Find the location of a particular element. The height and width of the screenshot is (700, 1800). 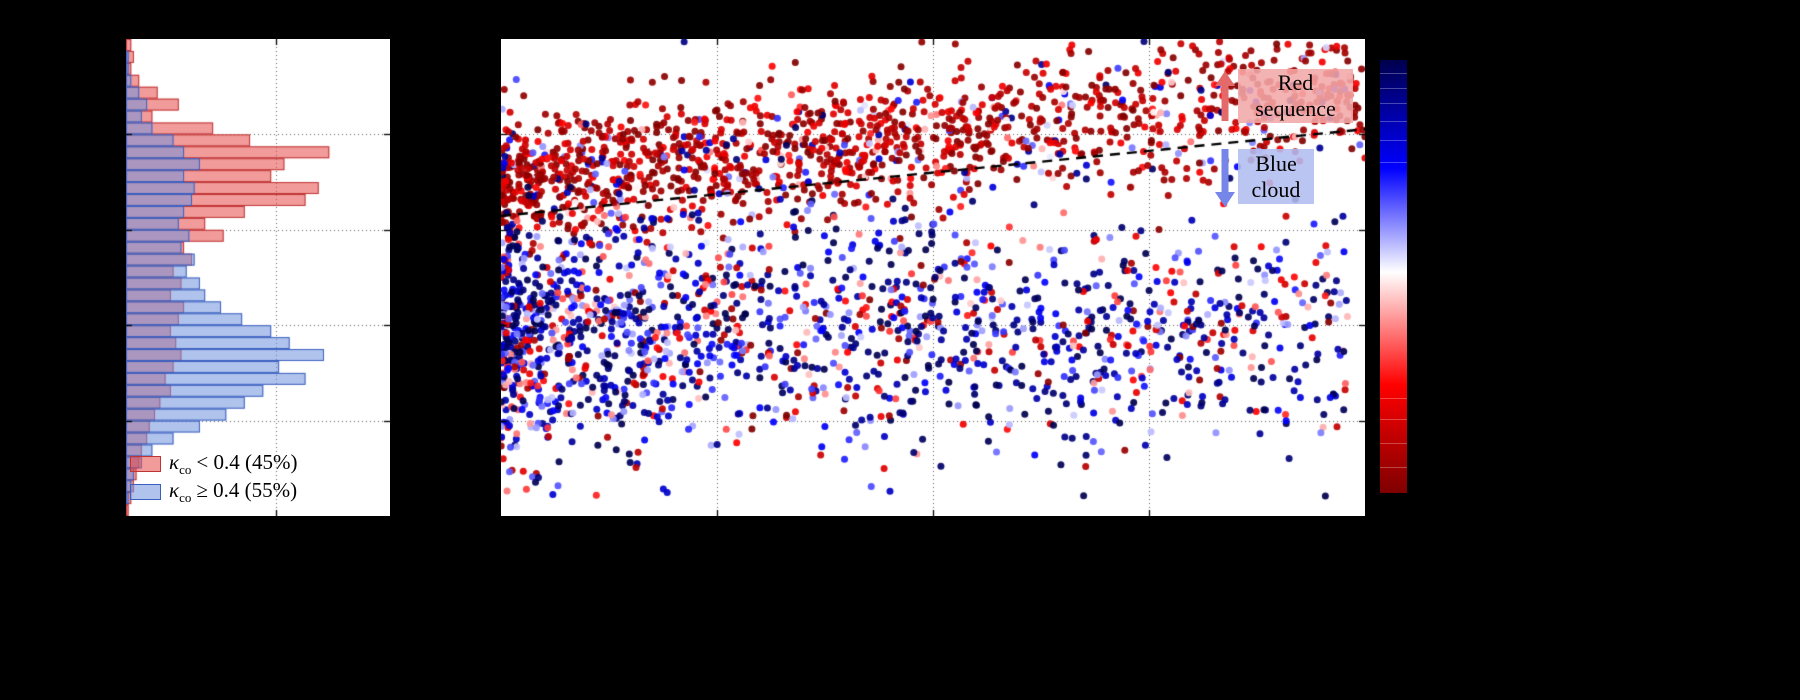

legend-item-blue: κco ≥ 0.4 (55%) is located at coordinates (213, 492).